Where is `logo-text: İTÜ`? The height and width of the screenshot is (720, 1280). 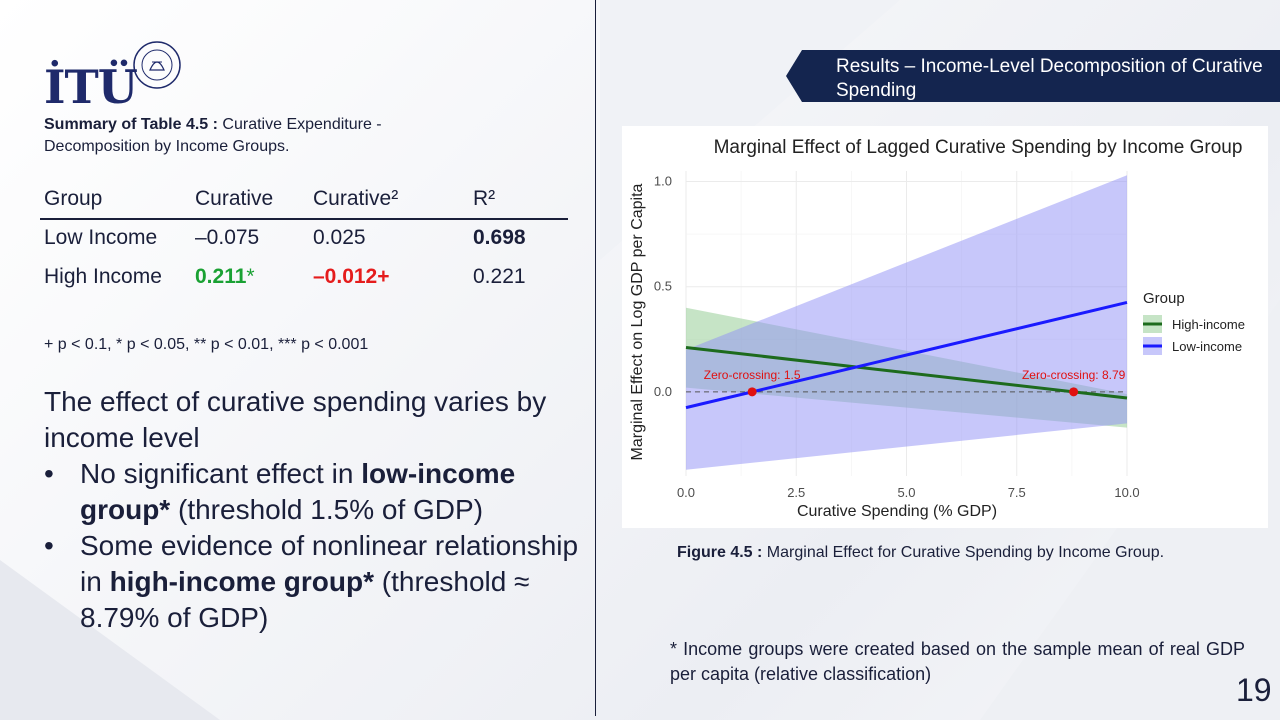 logo-text: İTÜ is located at coordinates (91, 87).